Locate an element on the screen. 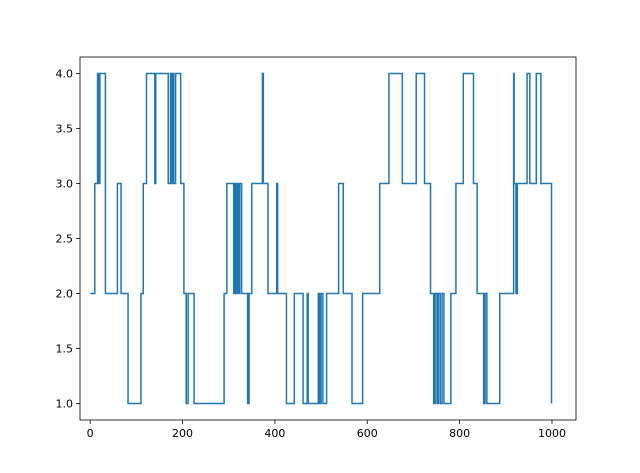 The height and width of the screenshot is (473, 640). y-tick-label: 3.5 is located at coordinates (65, 129).